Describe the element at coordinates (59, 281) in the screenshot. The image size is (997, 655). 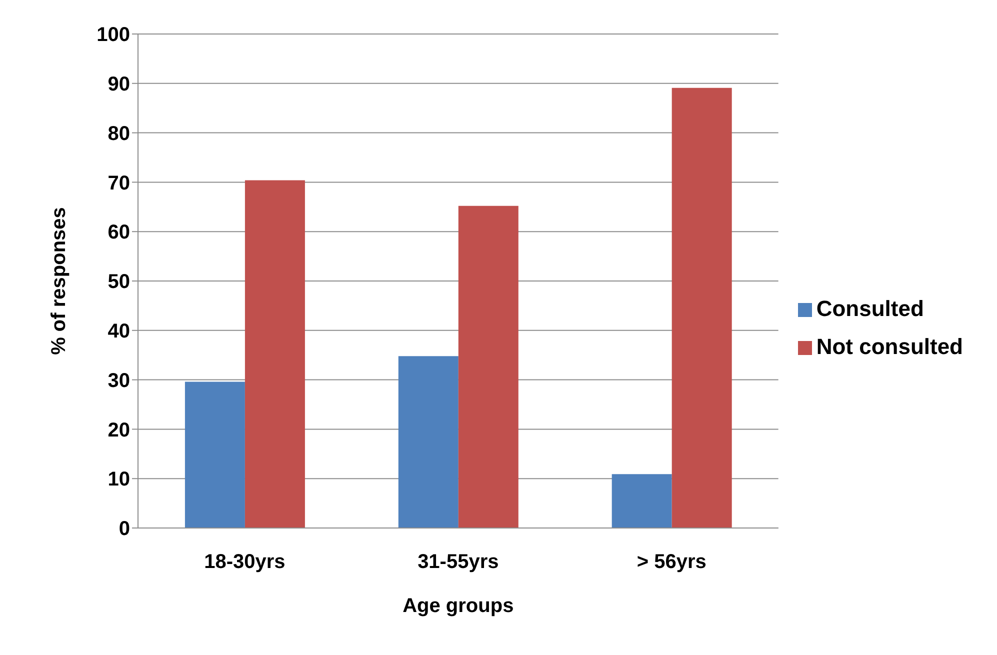
I see `y-axis-title: % of responses` at that location.